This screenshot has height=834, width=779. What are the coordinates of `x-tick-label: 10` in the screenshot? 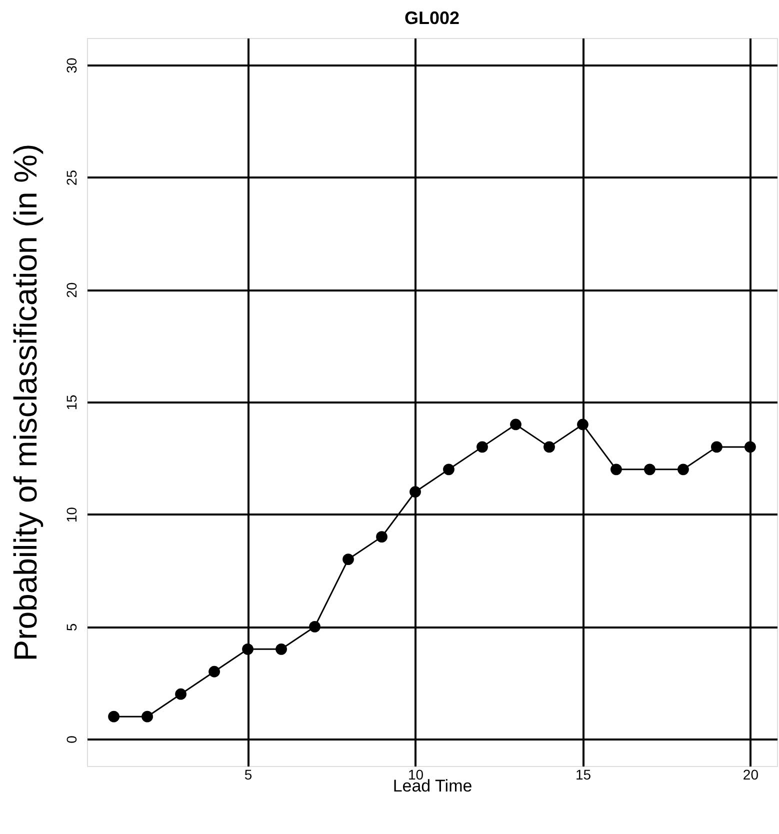 It's located at (416, 774).